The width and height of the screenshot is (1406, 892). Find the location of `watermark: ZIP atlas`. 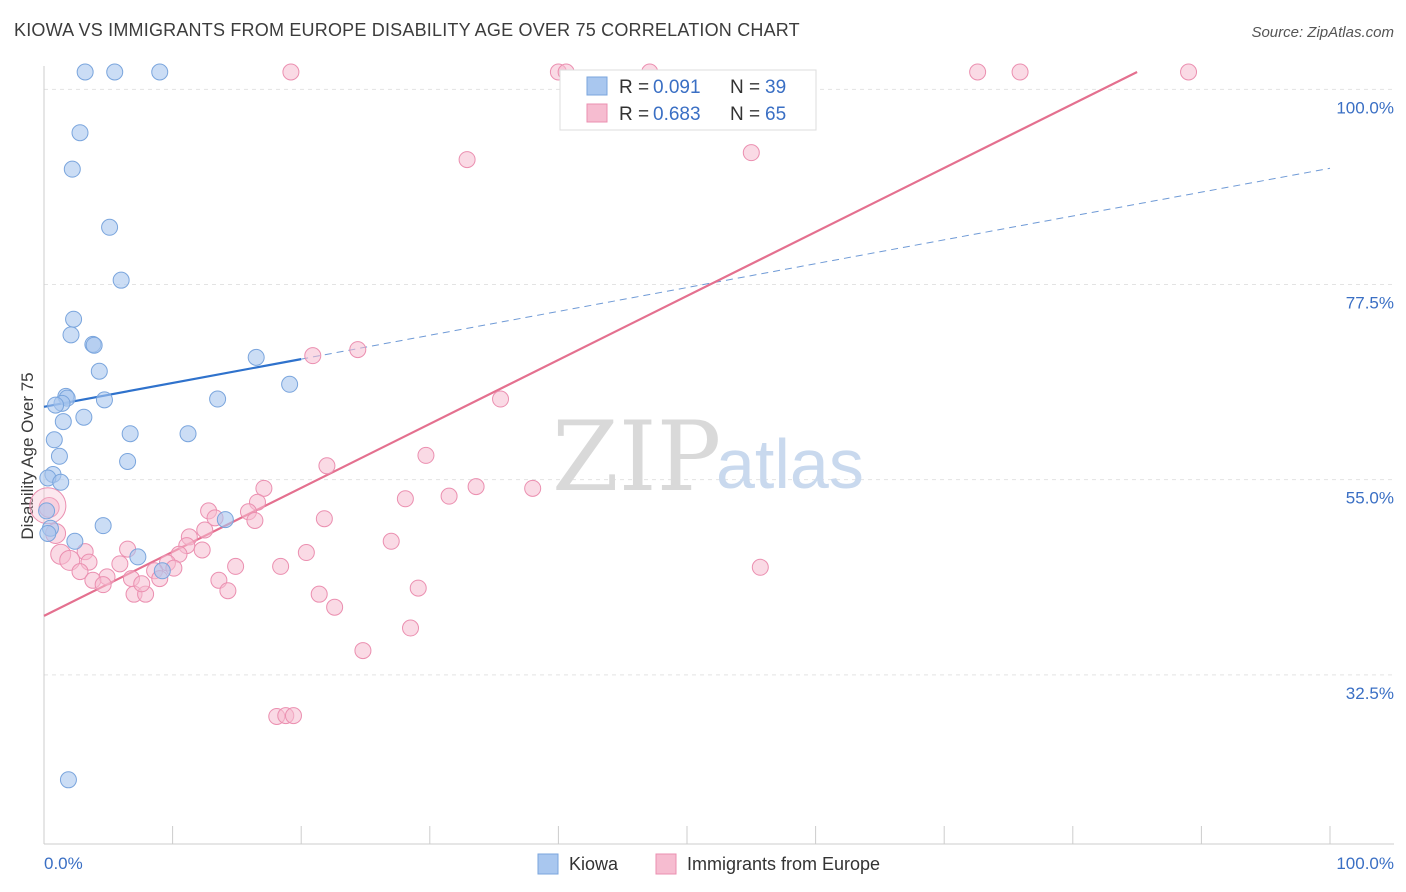

watermark: ZIP atlas is located at coordinates (708, 457).